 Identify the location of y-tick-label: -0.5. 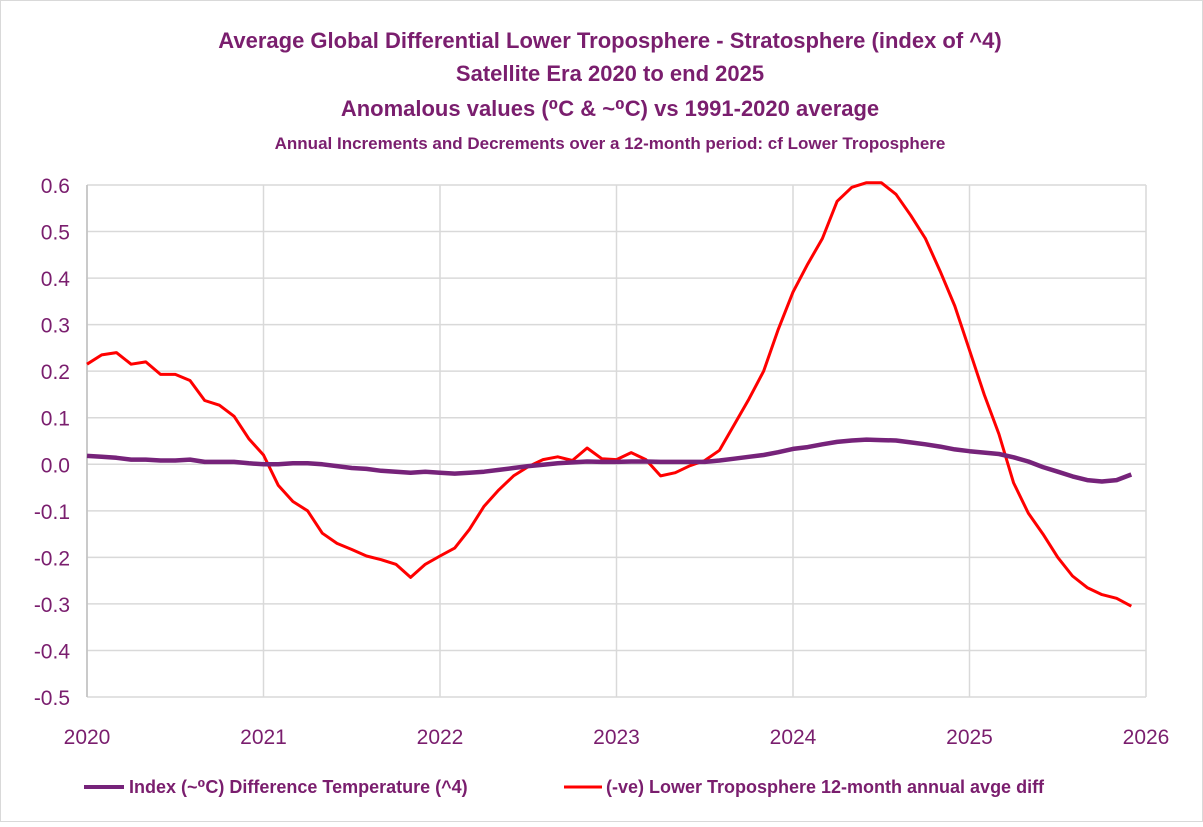
(52, 698).